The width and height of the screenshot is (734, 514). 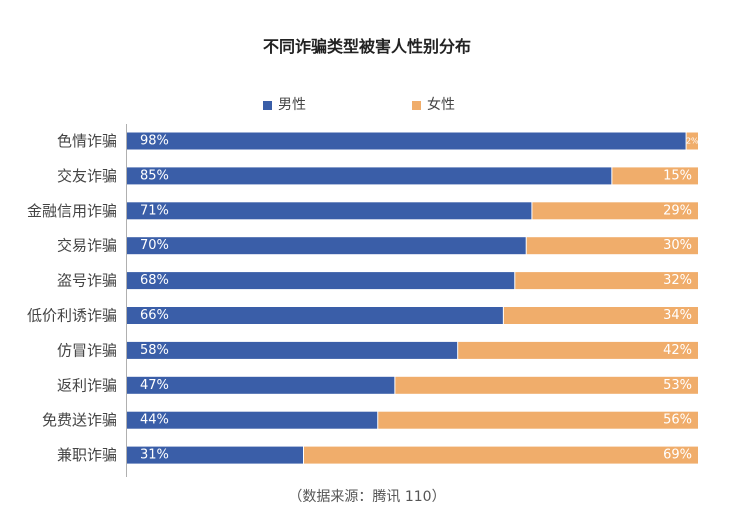 What do you see at coordinates (367, 497) in the screenshot?
I see `source-note: （数据来源：腾讯 110）` at bounding box center [367, 497].